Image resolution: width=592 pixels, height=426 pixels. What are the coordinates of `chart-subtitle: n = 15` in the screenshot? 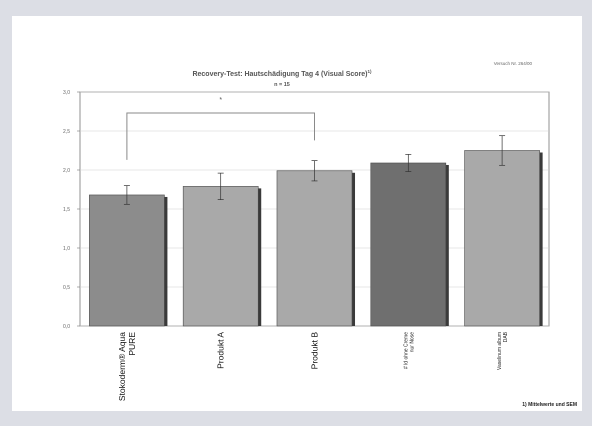 It's located at (282, 85).